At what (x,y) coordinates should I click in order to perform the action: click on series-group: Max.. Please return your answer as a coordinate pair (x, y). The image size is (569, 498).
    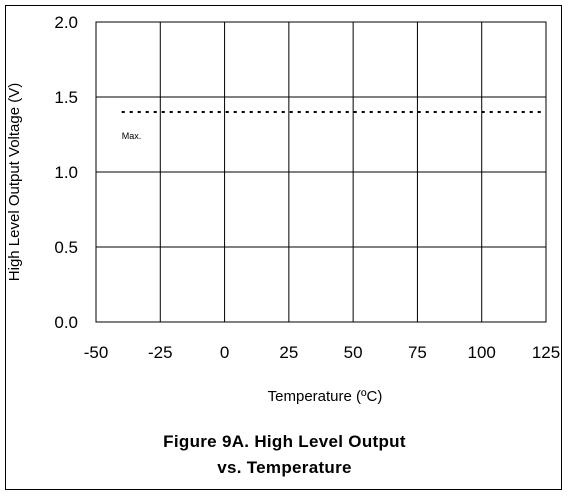
    Looking at the image, I should click on (333, 126).